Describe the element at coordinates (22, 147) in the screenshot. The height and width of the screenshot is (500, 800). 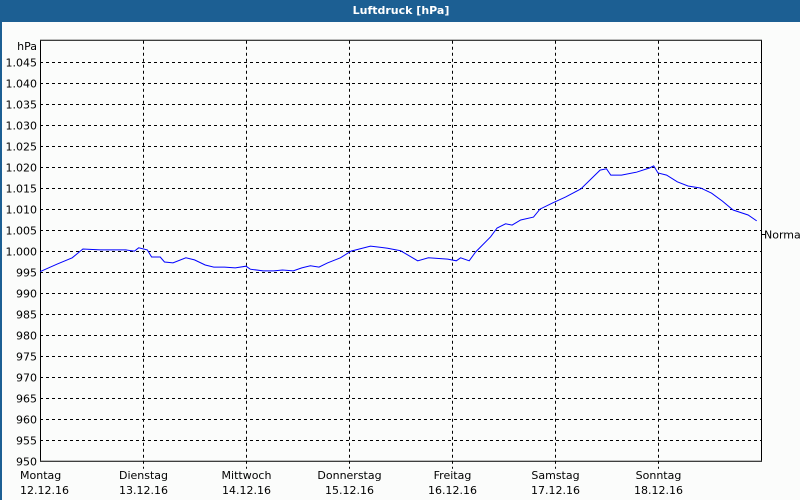
I see `y-tick-label: 1.025` at that location.